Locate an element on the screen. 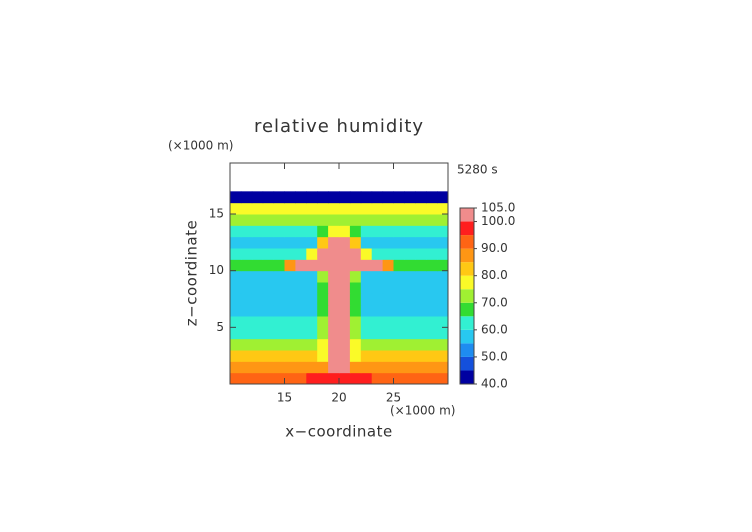 This screenshot has height=532, width=752. colorbar-frame is located at coordinates (467, 296).